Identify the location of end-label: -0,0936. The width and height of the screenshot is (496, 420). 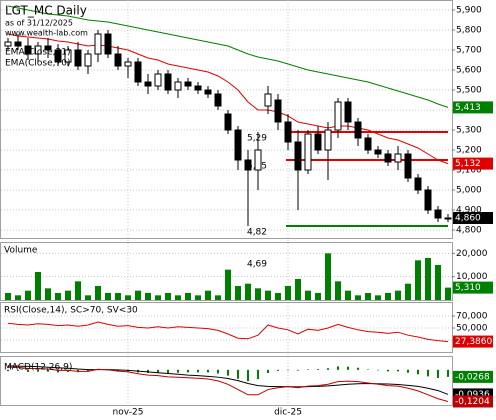
(472, 395).